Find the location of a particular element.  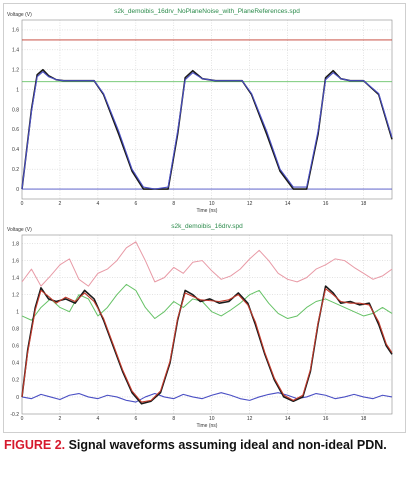

chart-title: s2k_demoibis_16drv.spd is located at coordinates (207, 226).